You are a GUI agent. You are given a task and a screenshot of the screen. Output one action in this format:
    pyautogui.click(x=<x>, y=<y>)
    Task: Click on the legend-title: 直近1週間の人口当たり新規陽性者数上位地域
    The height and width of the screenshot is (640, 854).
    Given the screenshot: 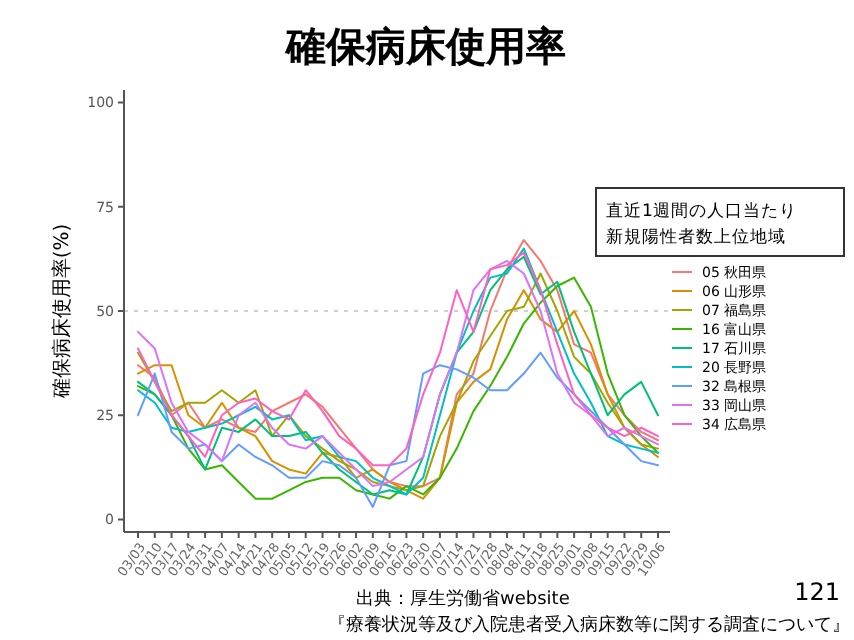 What is the action you would take?
    pyautogui.click(x=701, y=224)
    